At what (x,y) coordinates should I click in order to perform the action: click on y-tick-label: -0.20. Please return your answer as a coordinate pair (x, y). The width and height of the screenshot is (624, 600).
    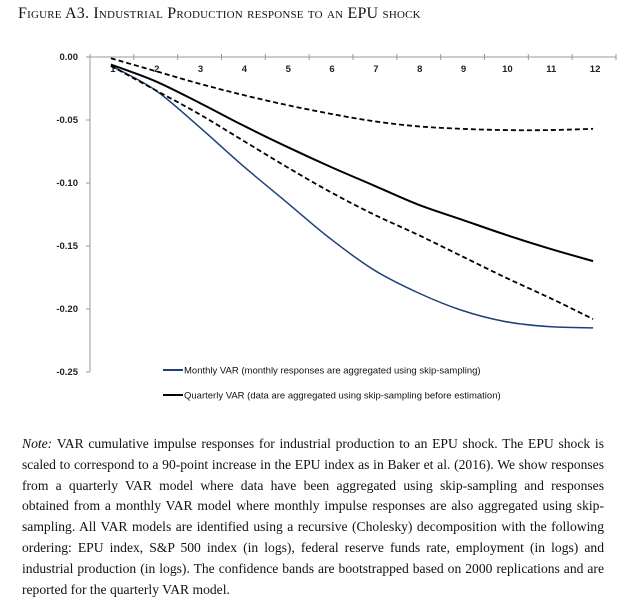
    Looking at the image, I should click on (67, 309).